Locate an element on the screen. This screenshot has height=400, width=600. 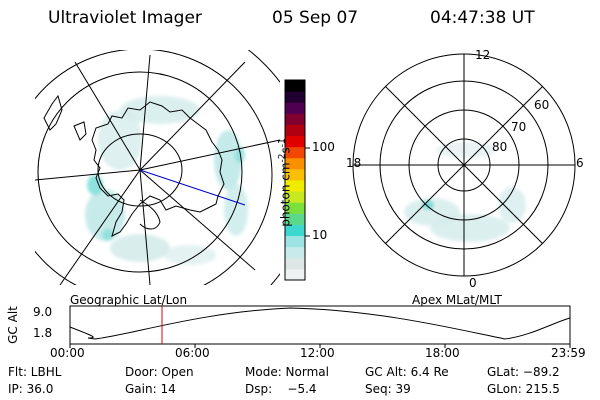
aurora-emission-right is located at coordinates (465, 192).